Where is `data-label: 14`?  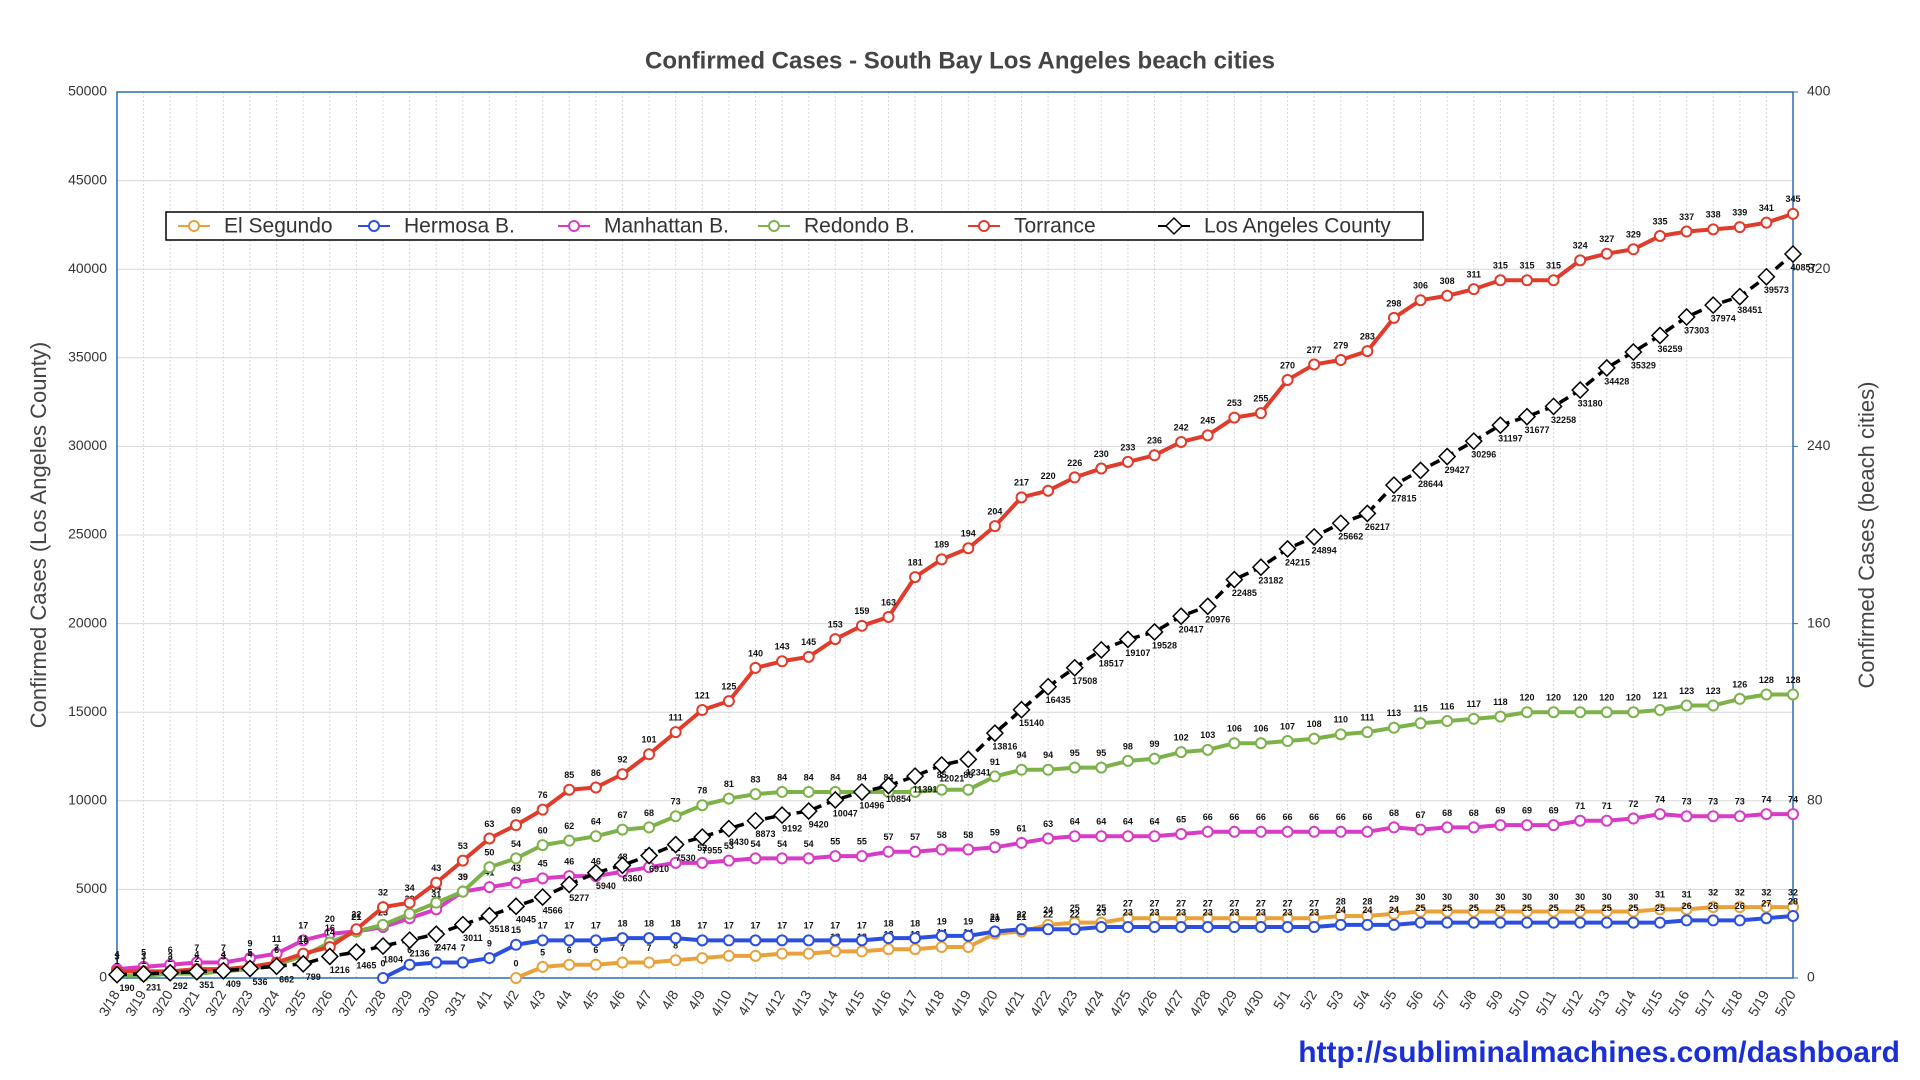
data-label: 14 is located at coordinates (330, 932).